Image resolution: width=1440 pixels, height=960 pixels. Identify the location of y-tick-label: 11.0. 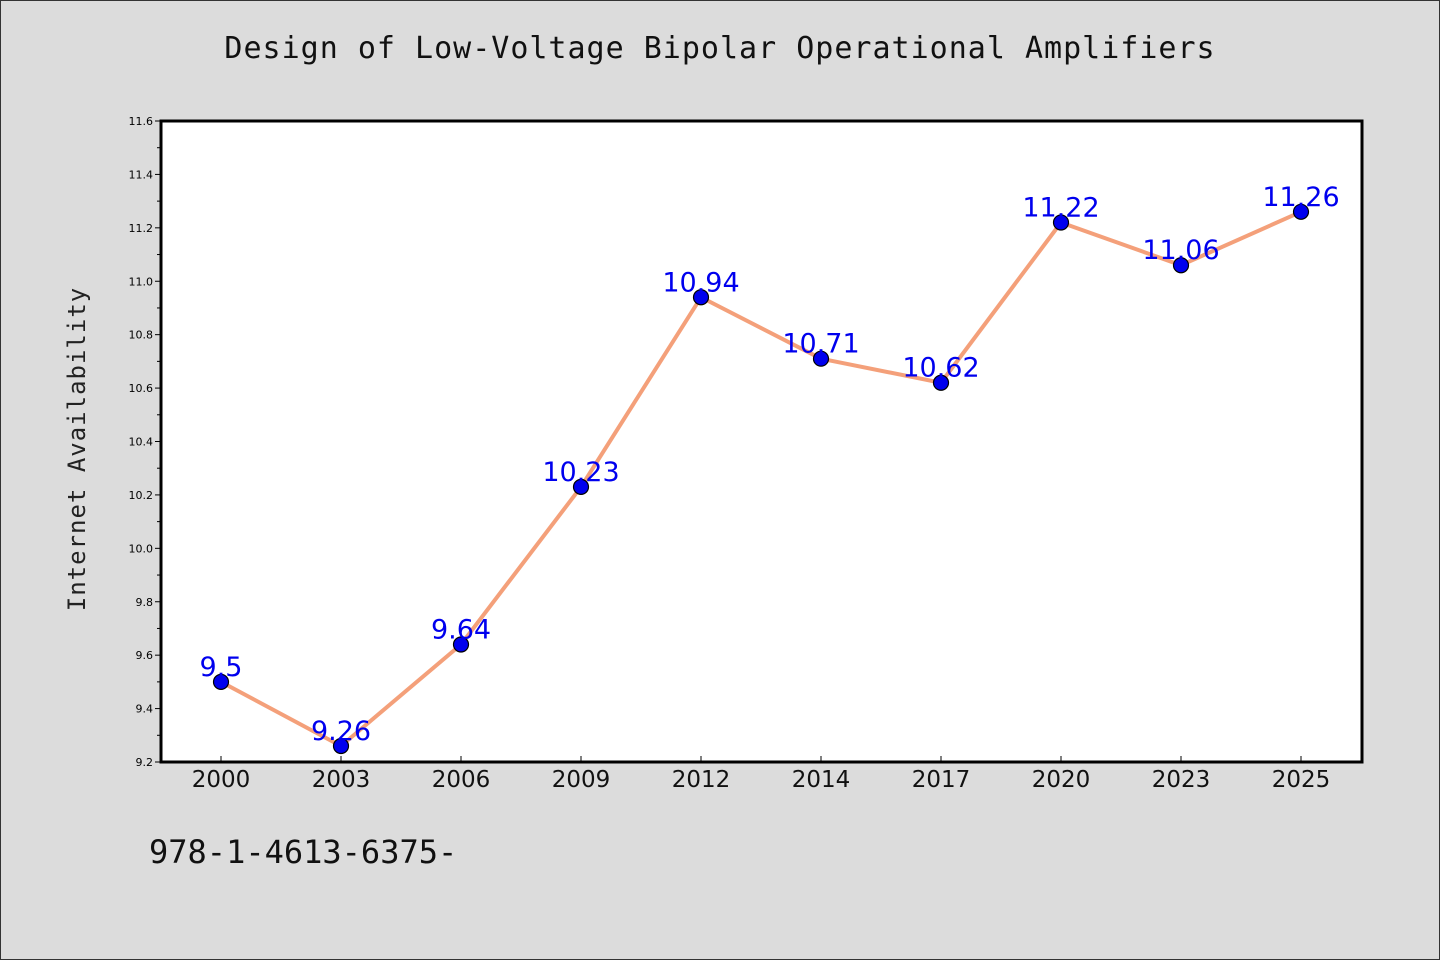
(141, 281).